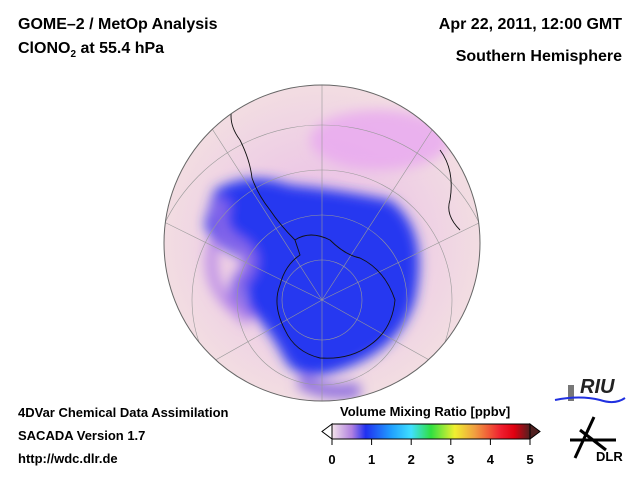 The height and width of the screenshot is (480, 640). Describe the element at coordinates (68, 458) in the screenshot. I see `footer-link: http://wdc.dlr.de` at that location.